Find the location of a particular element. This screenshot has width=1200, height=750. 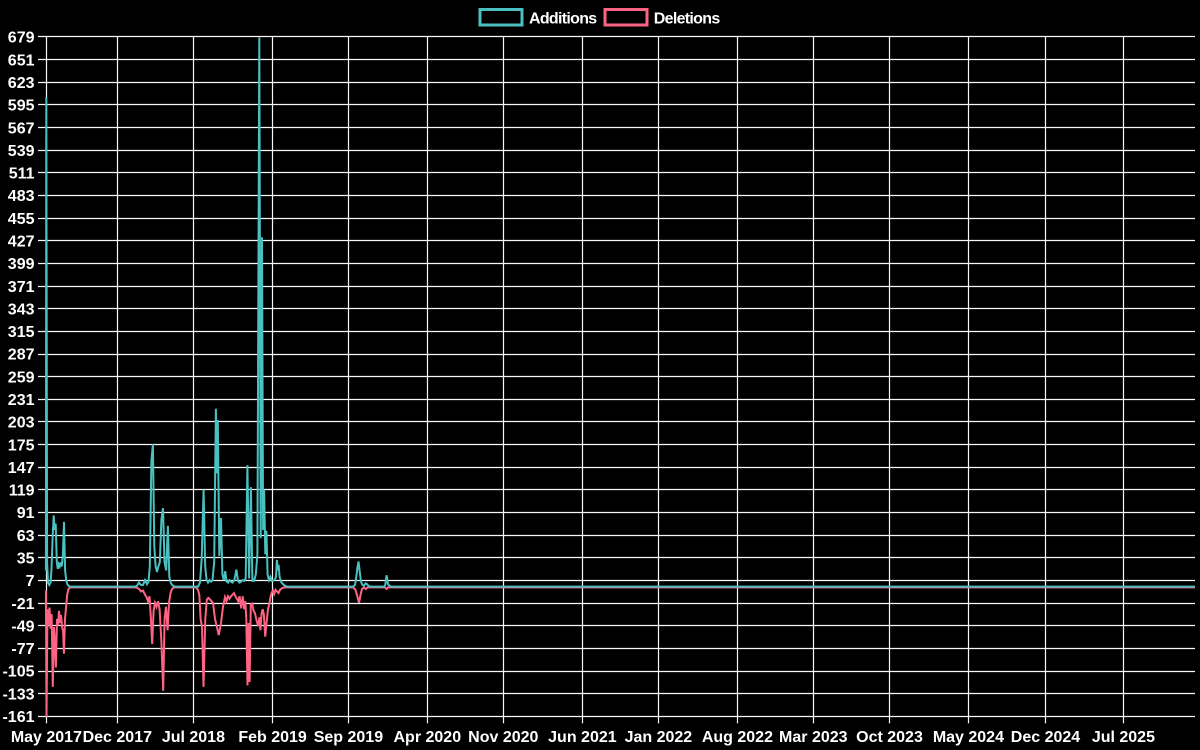

svg-text: Nov 2020 is located at coordinates (503, 737).